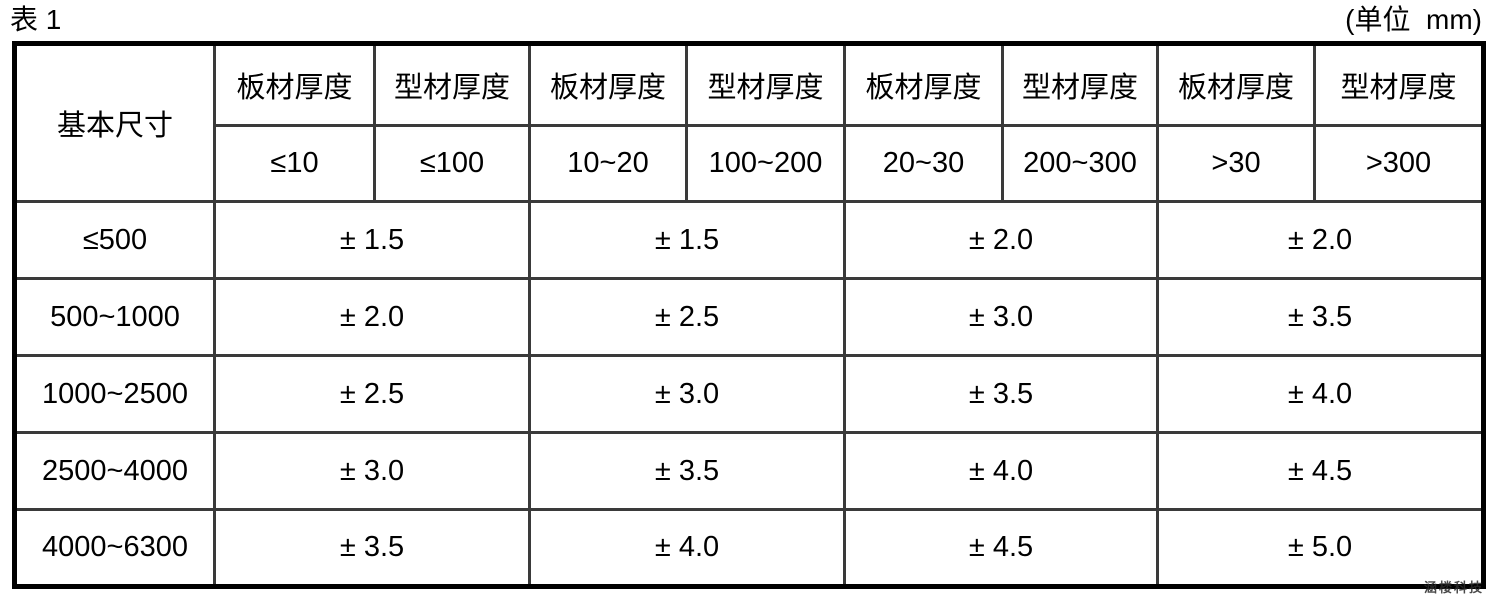 The width and height of the screenshot is (1492, 600). What do you see at coordinates (746, 20) in the screenshot?
I see `caption-row: 表 1 (单位 mm)` at bounding box center [746, 20].